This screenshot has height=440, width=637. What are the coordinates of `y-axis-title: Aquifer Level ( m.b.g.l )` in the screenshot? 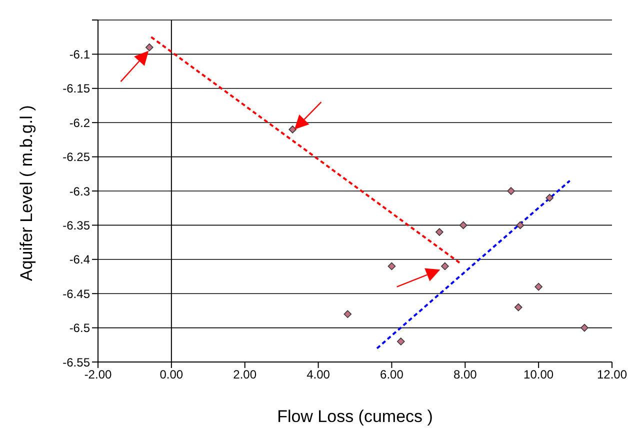 It's located at (26, 193).